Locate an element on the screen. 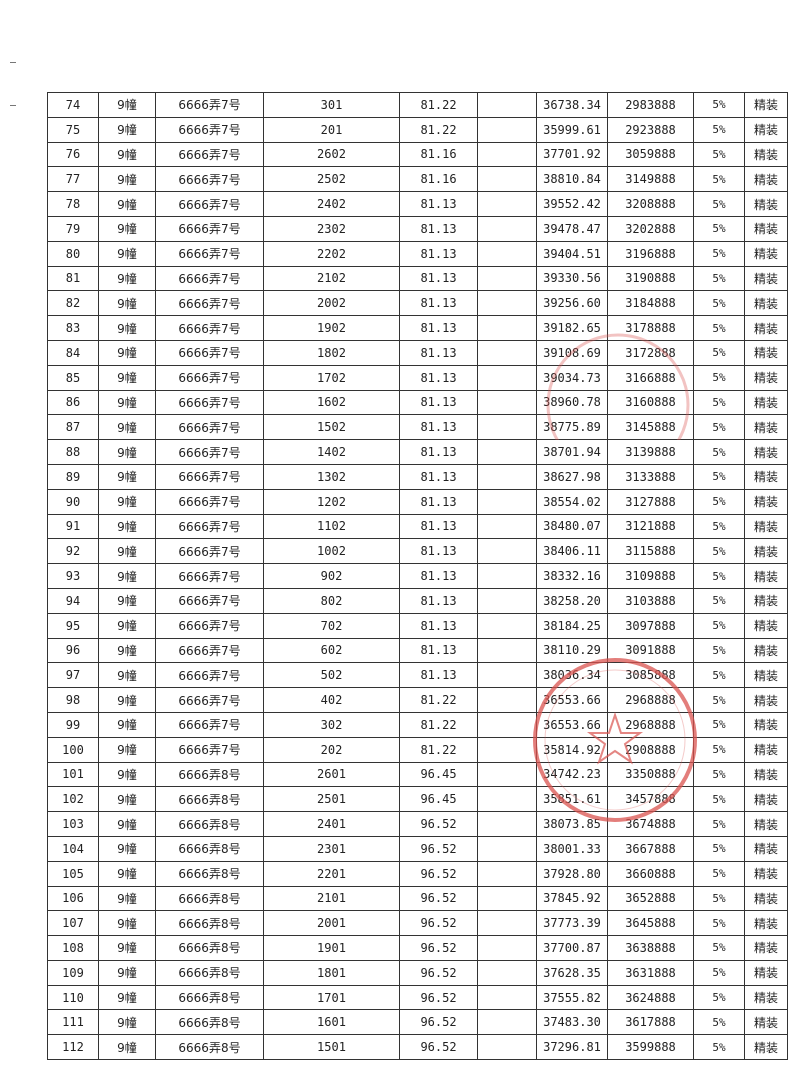  unit-price-cell: 38184.25 is located at coordinates (572, 625).